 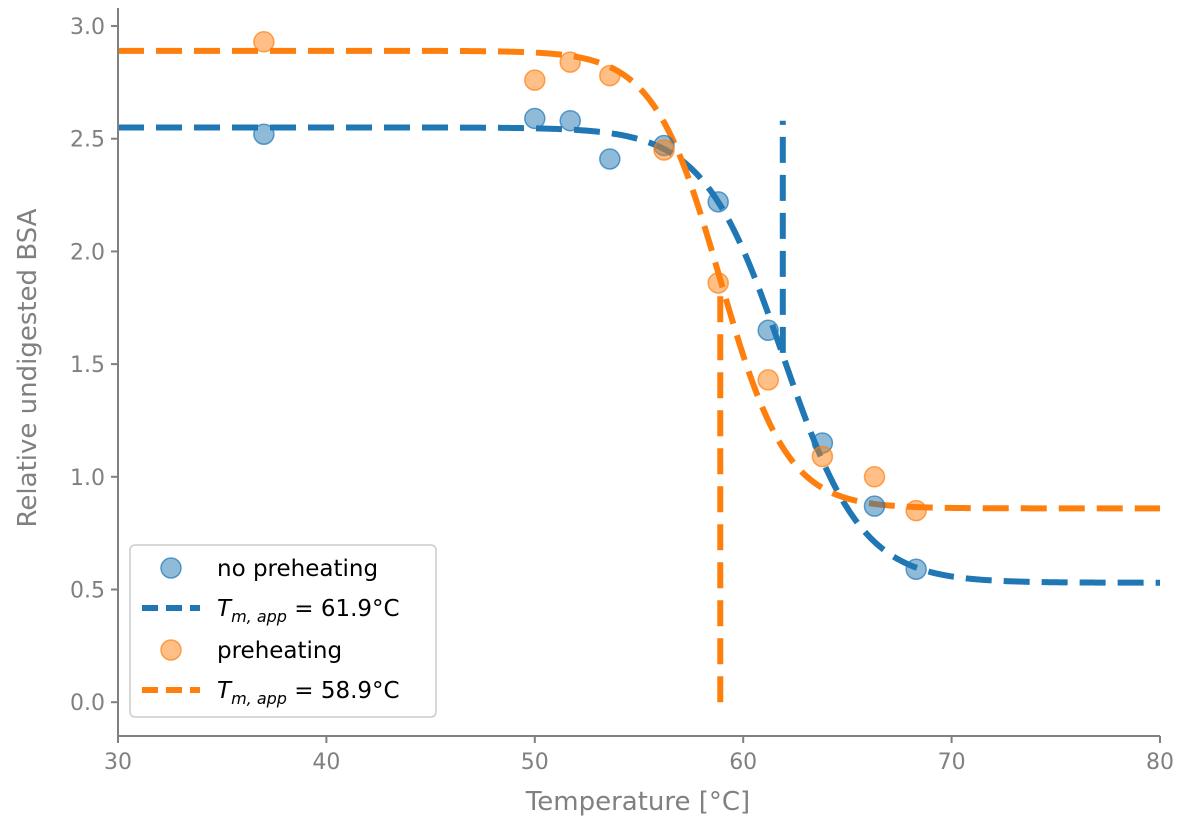 What do you see at coordinates (28, 367) in the screenshot?
I see `y-axis-title: Relative undigested BSA` at bounding box center [28, 367].